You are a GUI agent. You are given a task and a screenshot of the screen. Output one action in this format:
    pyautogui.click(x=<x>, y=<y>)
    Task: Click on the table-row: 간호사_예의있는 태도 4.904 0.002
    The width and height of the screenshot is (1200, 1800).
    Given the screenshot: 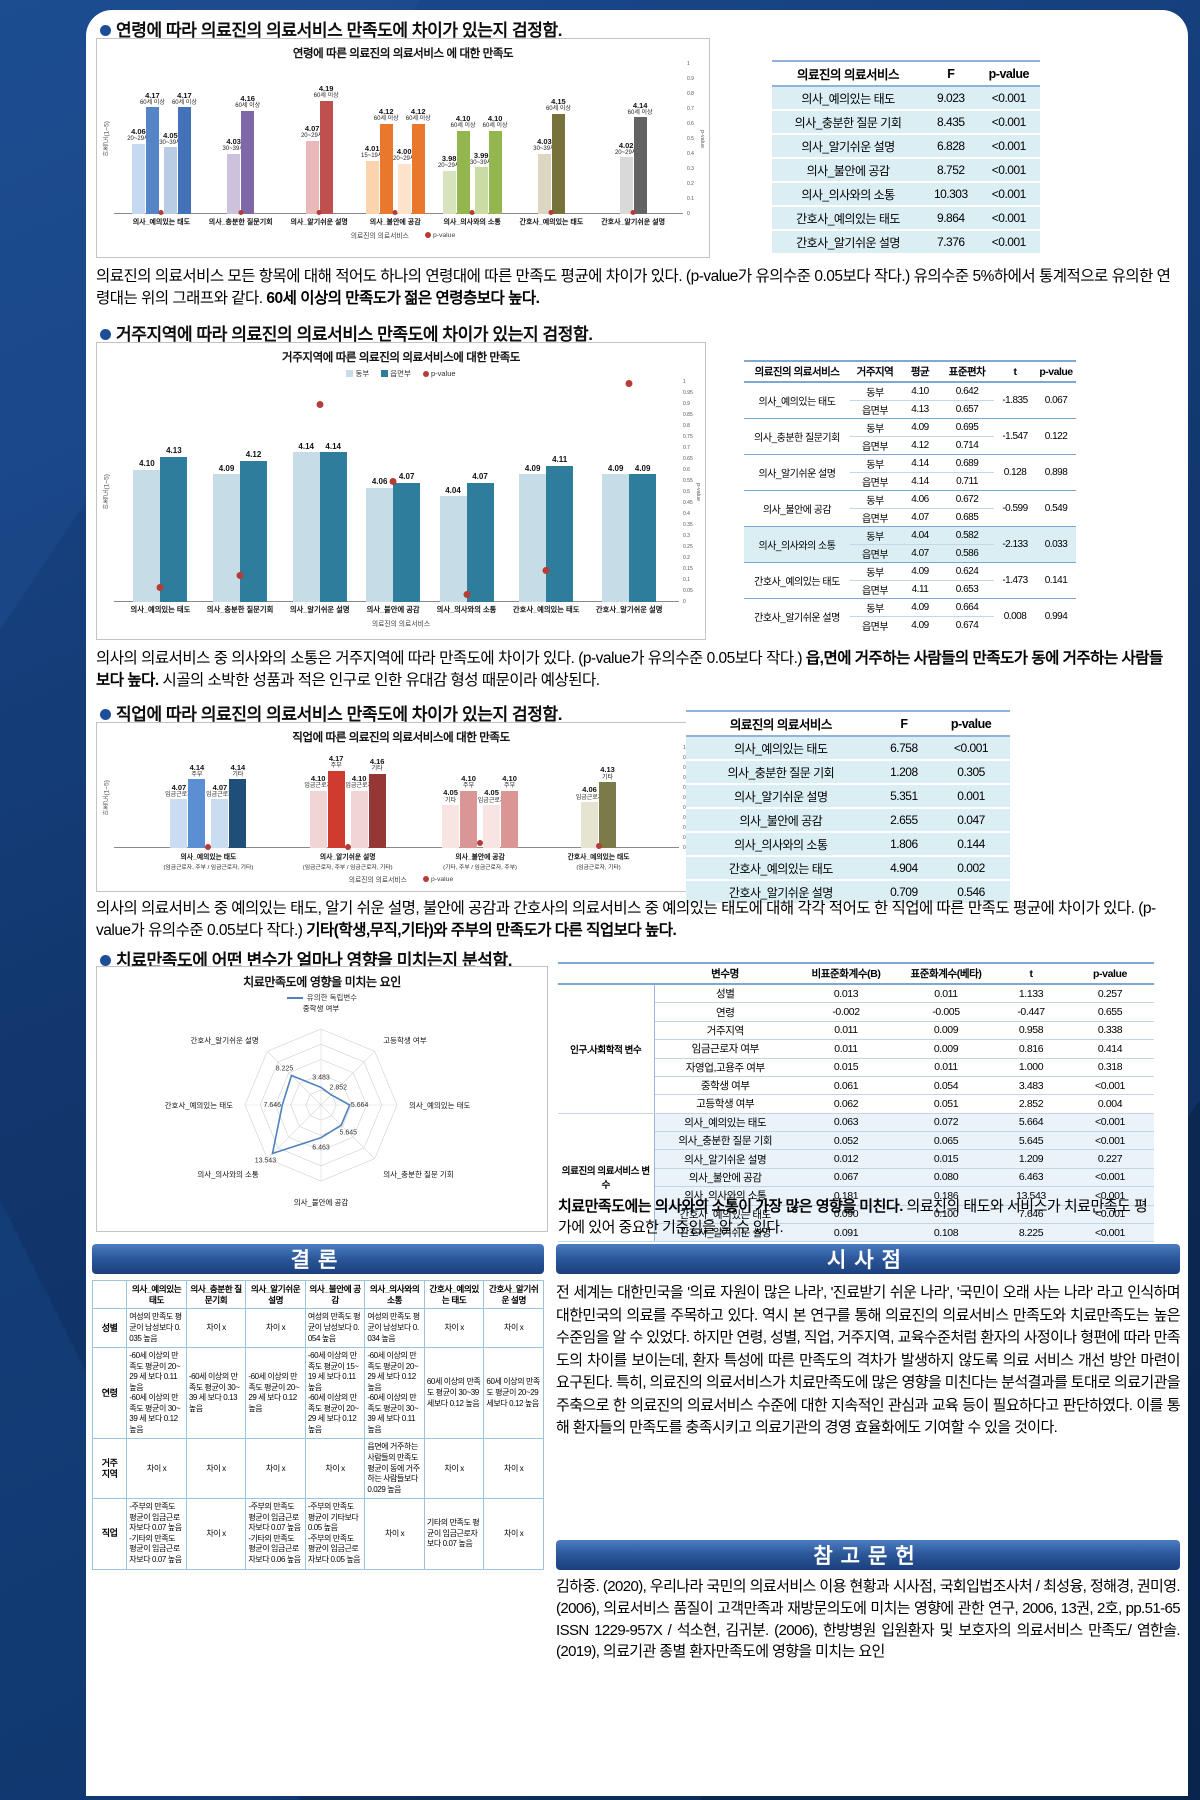 What is the action you would take?
    pyautogui.click(x=848, y=868)
    